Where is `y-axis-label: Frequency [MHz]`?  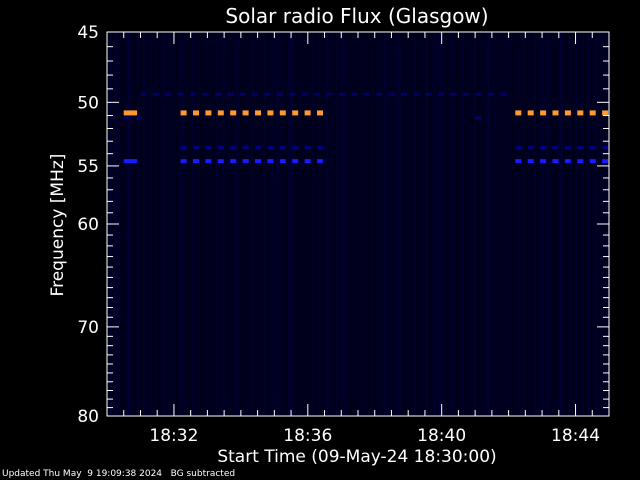 y-axis-label: Frequency [MHz] is located at coordinates (58, 225).